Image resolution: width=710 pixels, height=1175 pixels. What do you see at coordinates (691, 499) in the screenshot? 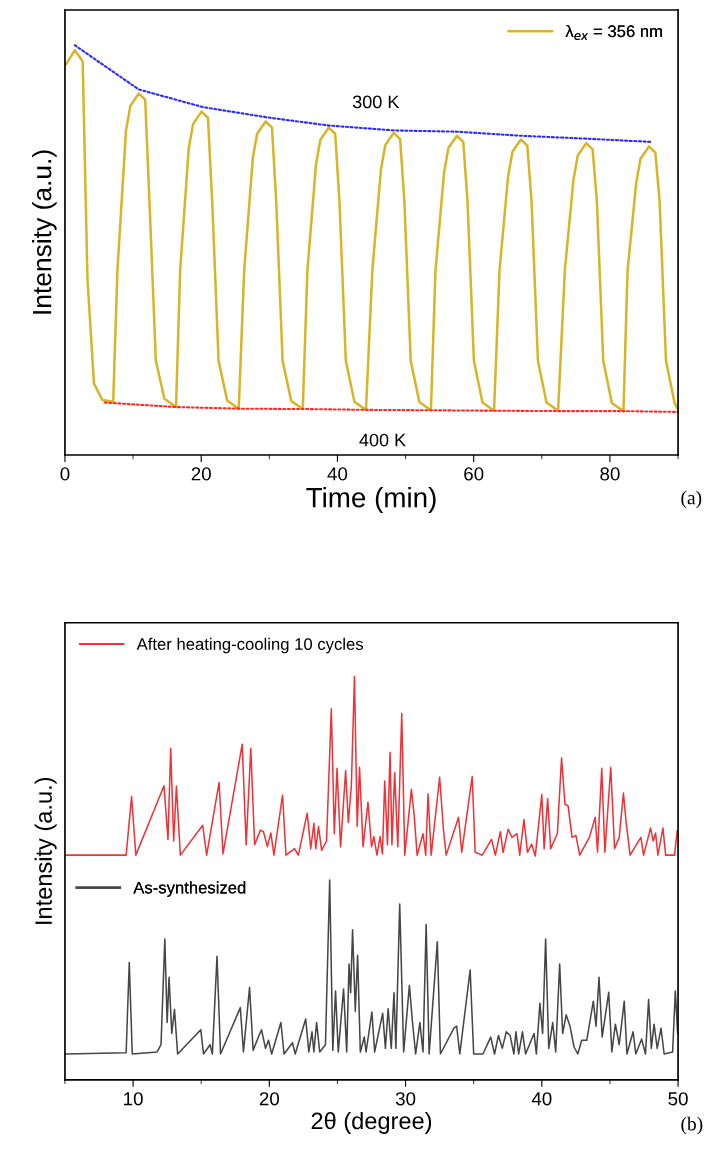
I see `text: (a)` at bounding box center [691, 499].